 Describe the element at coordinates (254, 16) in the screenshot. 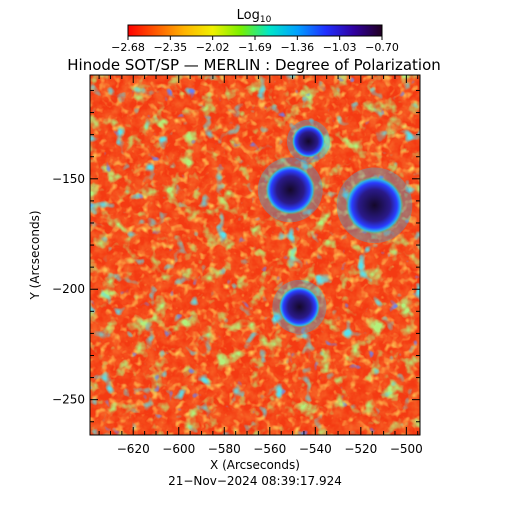

I see `colorbar-title: Log10` at that location.